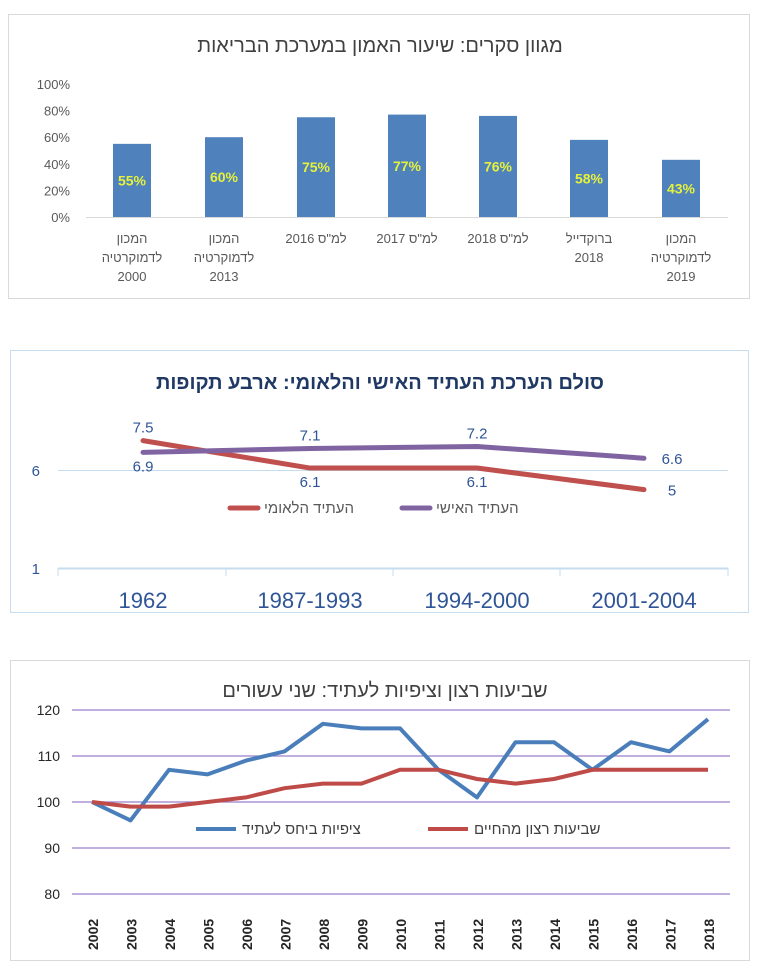 The width and height of the screenshot is (758, 980). What do you see at coordinates (324, 934) in the screenshot?
I see `x-tick-label: 2008` at bounding box center [324, 934].